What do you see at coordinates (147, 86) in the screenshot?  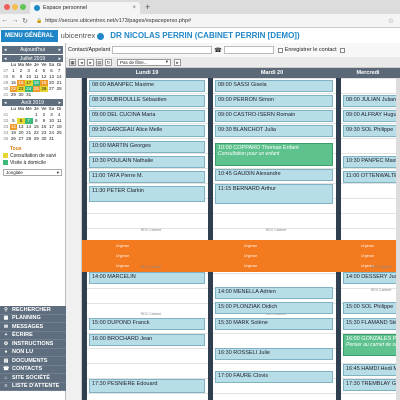 I see `appointment-mon: 08:00 ABANPEC Maxime` at bounding box center [147, 86].